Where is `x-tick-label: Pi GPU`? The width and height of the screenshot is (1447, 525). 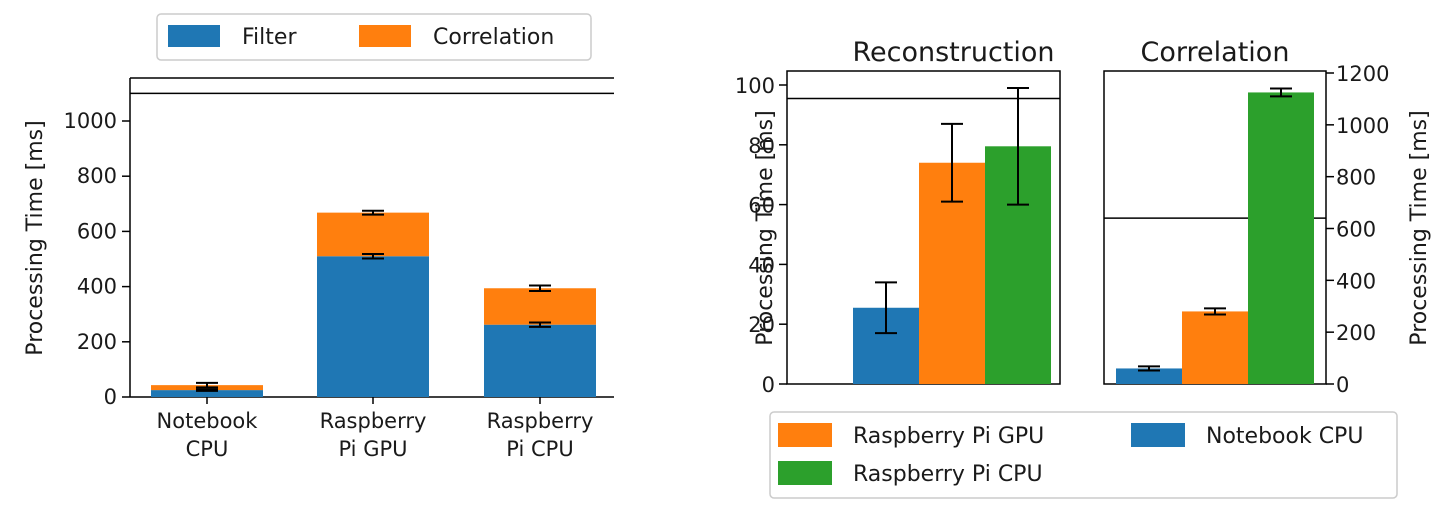
x-tick-label: Pi GPU is located at coordinates (372, 449).